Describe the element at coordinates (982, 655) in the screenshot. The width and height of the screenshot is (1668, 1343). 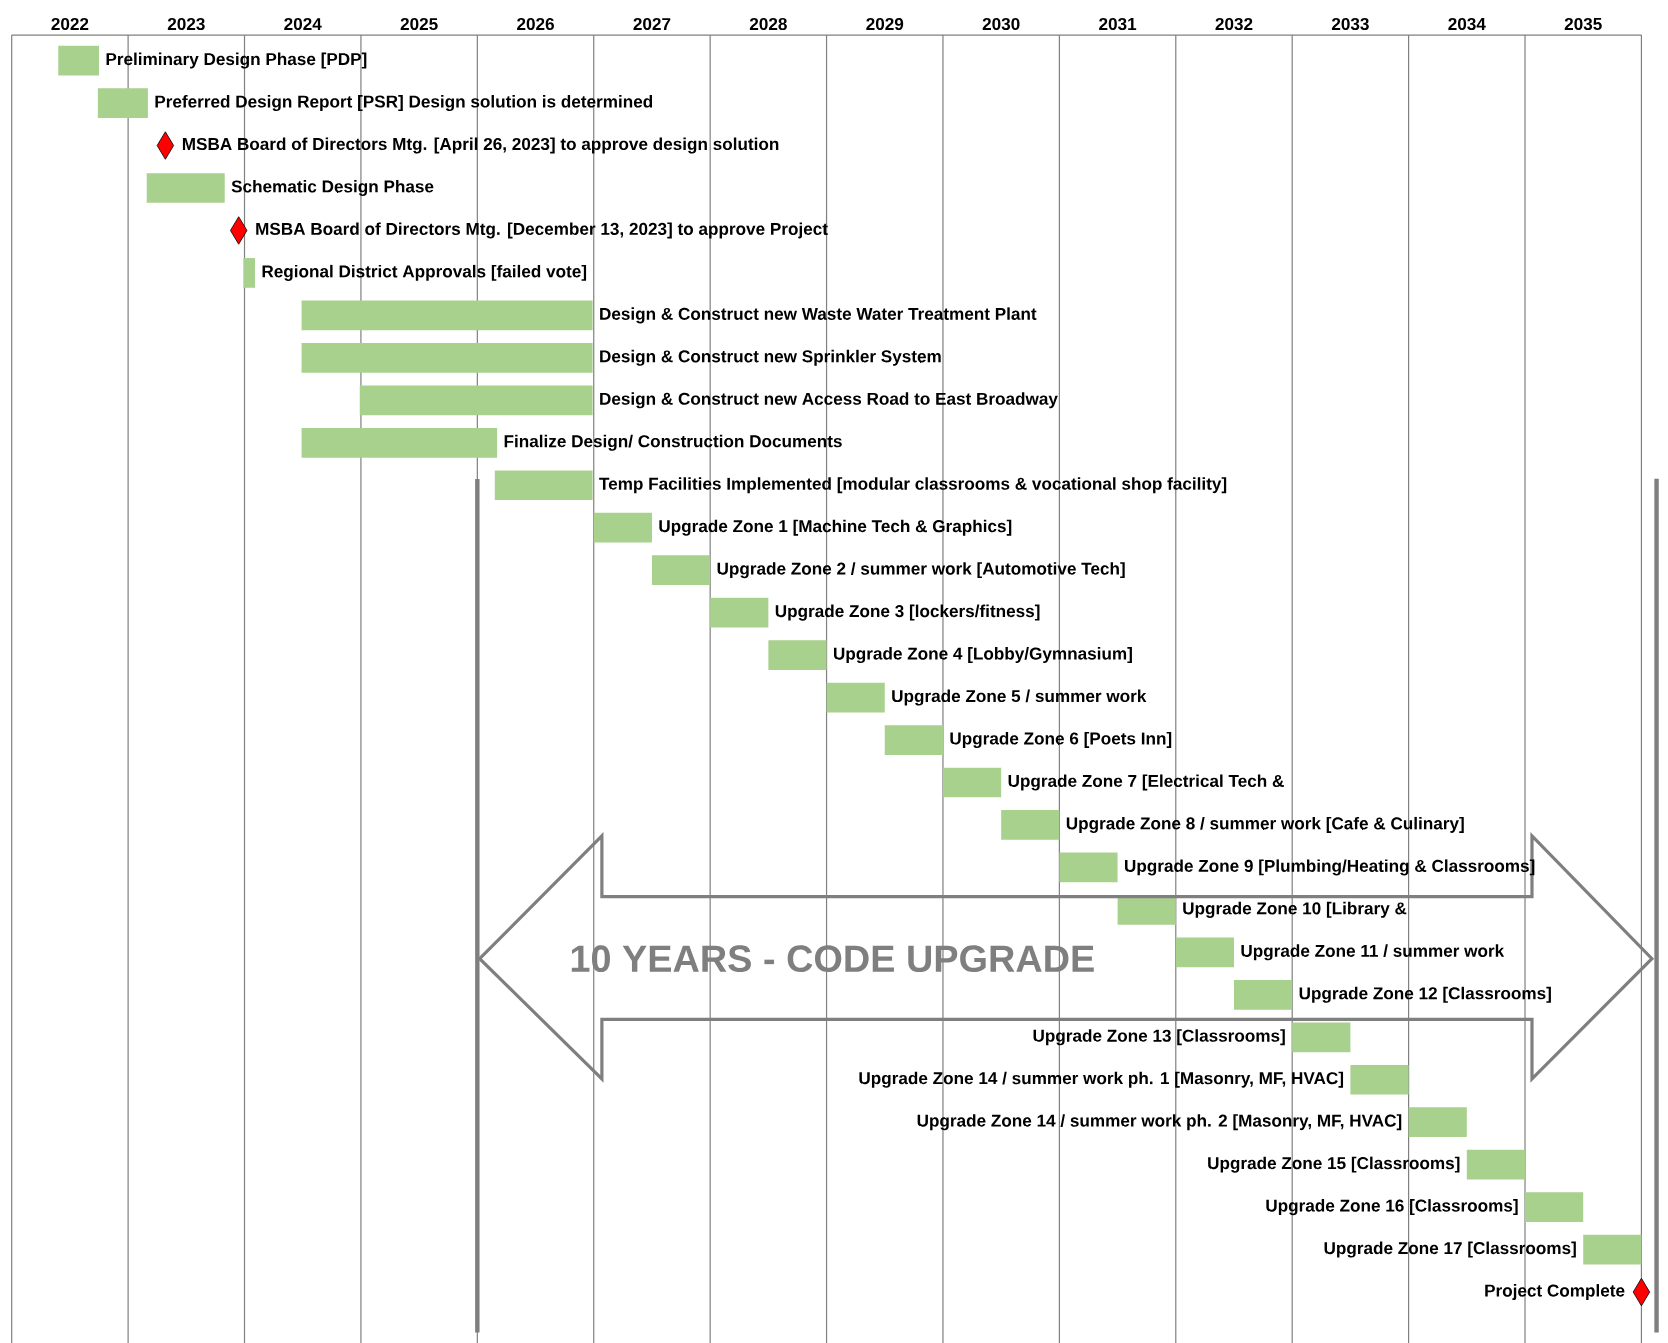
I see `y-tick-label: Upgrade Zone 4 [Lobby/Gymnasium]` at that location.